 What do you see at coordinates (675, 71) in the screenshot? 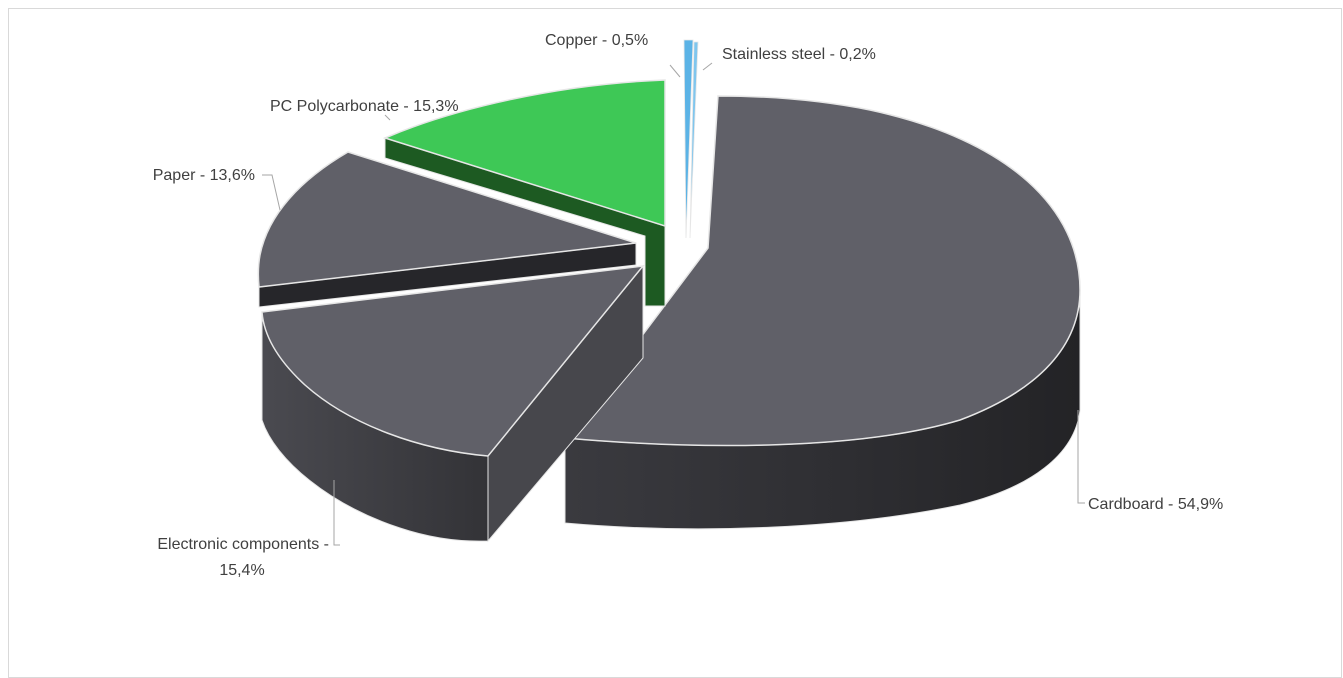
I see `leader-copper` at bounding box center [675, 71].